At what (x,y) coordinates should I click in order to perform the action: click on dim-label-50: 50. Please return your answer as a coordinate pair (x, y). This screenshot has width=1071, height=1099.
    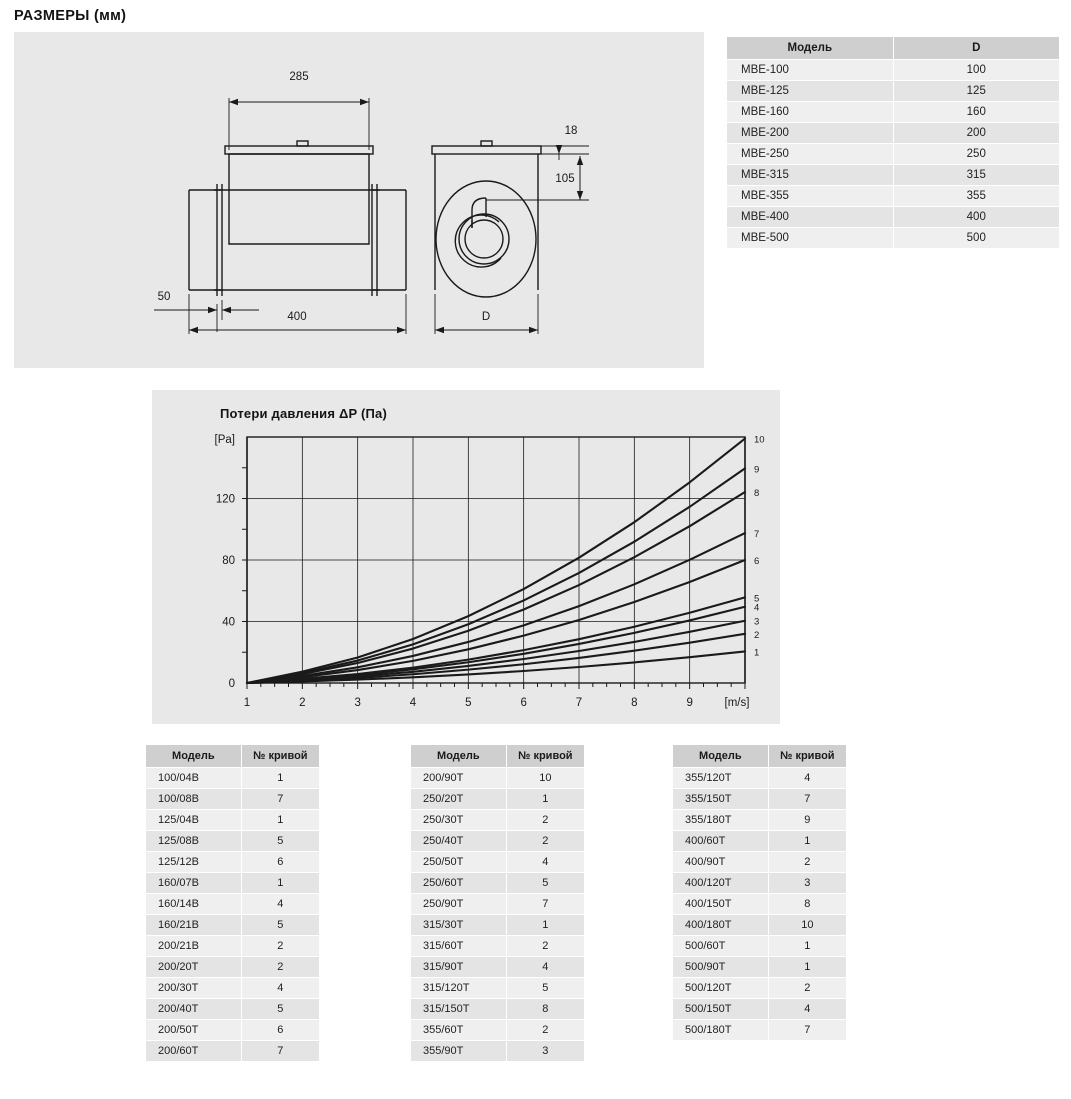
    Looking at the image, I should click on (164, 297).